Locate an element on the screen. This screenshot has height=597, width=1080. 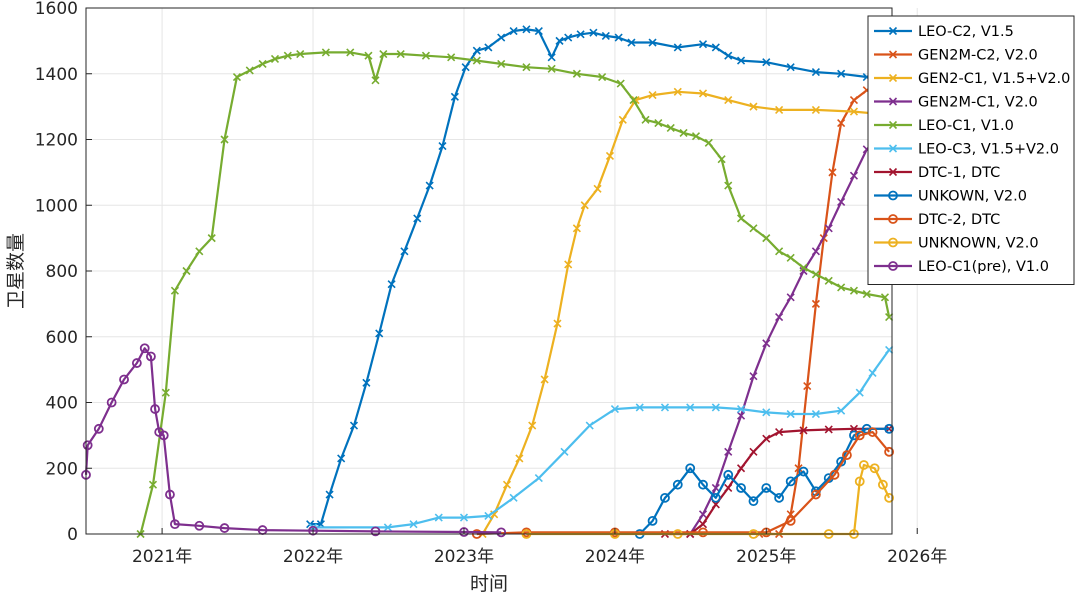
y-axis-title: 卫星数量 is located at coordinates (16, 271).